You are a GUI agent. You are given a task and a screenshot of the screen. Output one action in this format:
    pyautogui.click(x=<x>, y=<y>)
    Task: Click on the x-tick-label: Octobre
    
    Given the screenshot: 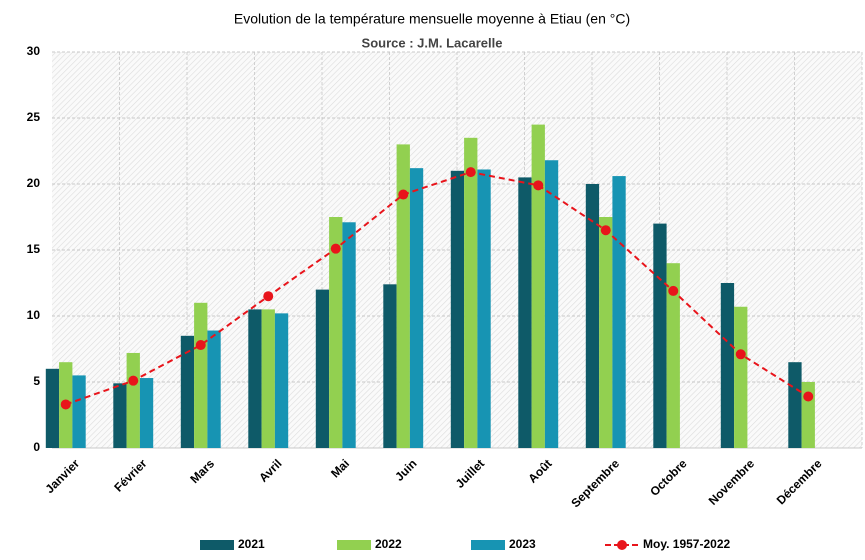 What is the action you would take?
    pyautogui.click(x=668, y=477)
    